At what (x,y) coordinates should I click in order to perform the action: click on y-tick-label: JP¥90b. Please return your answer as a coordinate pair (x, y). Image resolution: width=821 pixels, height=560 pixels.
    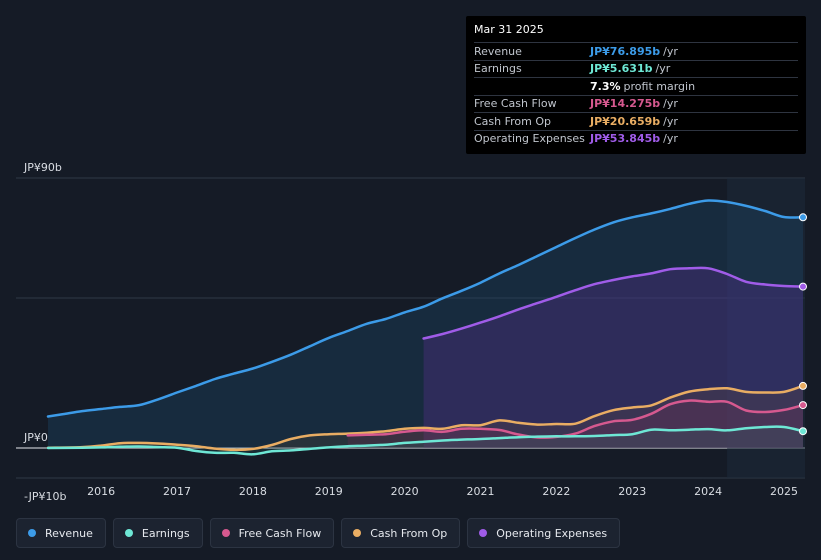
    Looking at the image, I should click on (42, 167).